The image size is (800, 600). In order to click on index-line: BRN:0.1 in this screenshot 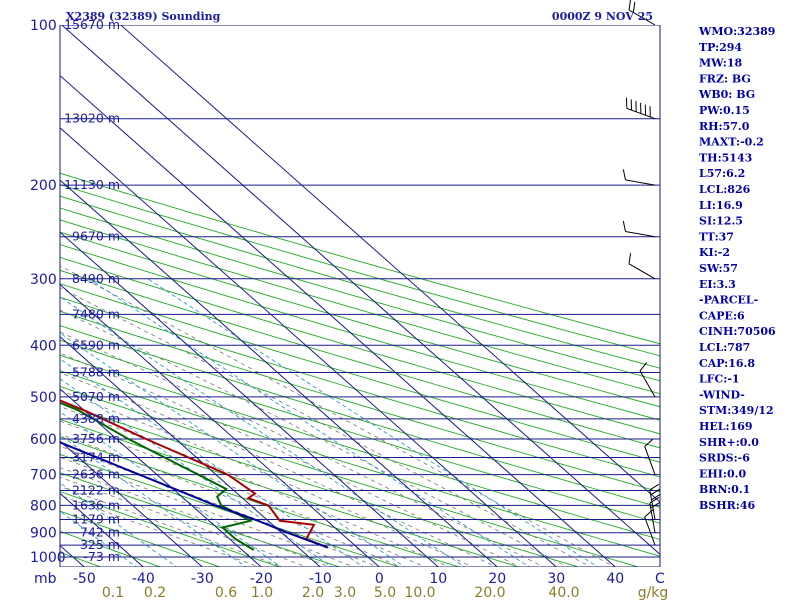, I will do `click(724, 489)`.